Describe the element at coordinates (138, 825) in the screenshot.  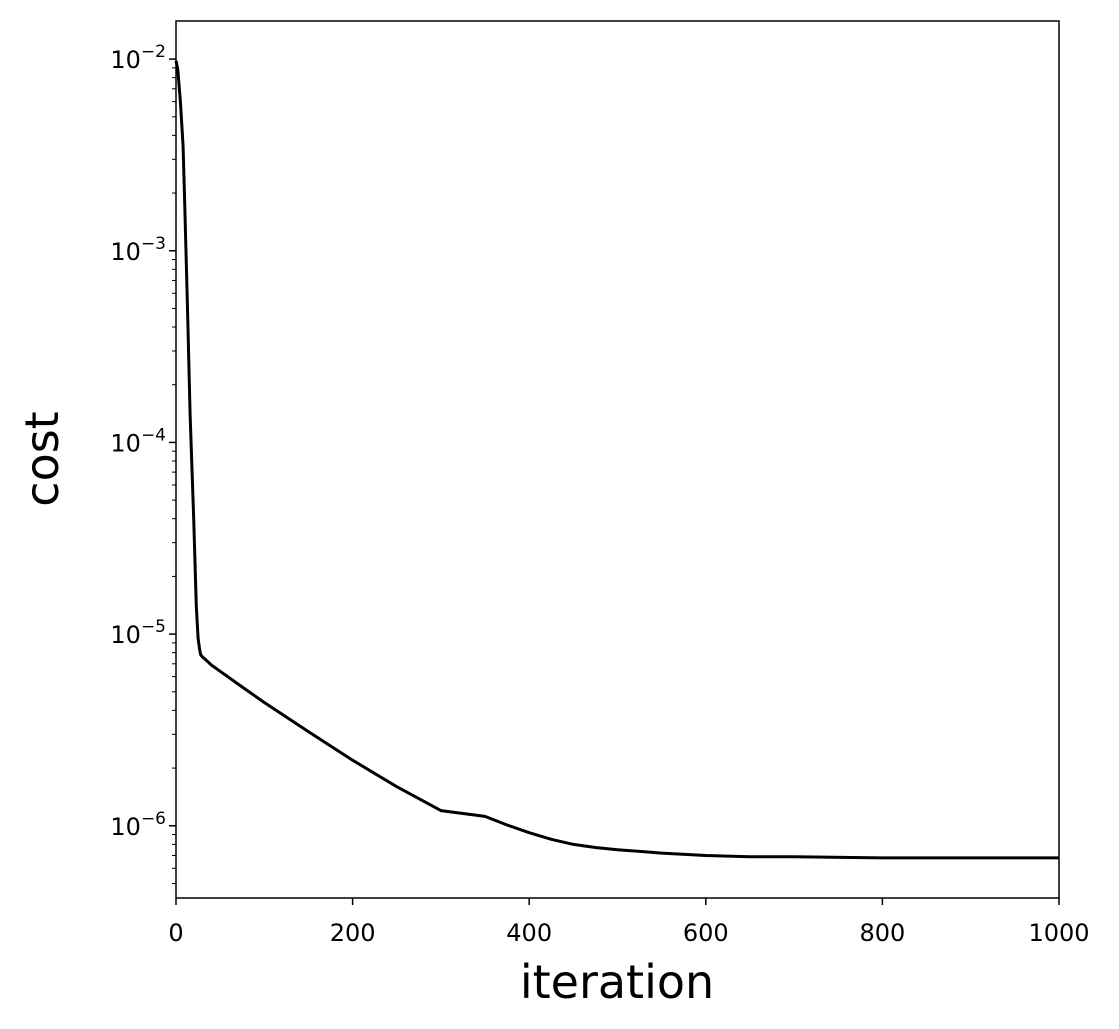
I see `y-tick-label: 10⁻⁶` at that location.